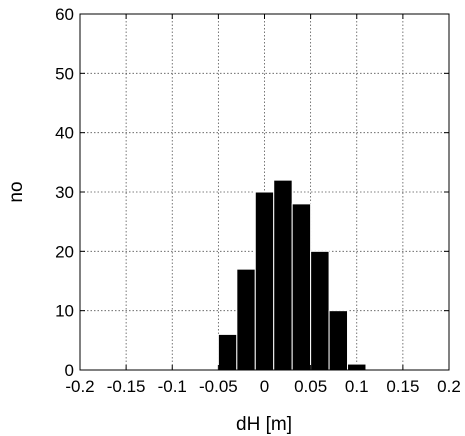 The width and height of the screenshot is (465, 436). I want to click on y-tick-label: 20, so click(64, 251).